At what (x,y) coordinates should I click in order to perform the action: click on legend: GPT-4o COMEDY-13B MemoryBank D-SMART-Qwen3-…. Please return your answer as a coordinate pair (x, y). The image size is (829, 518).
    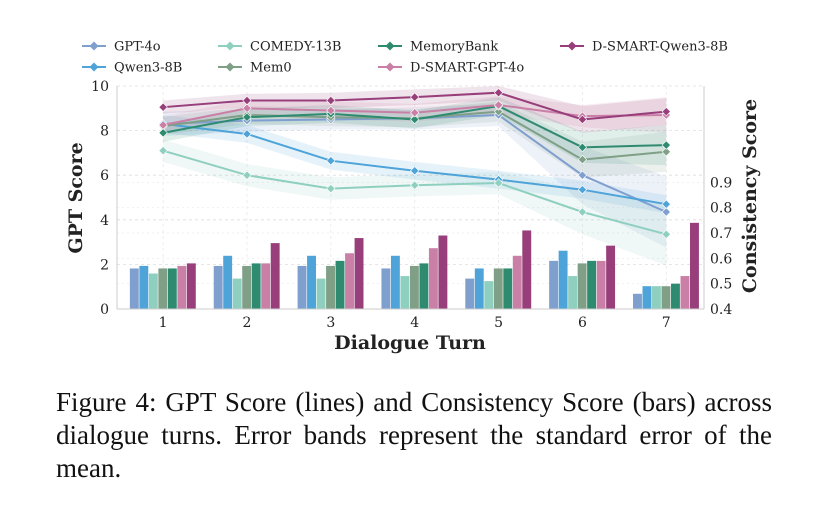
    Looking at the image, I should click on (405, 58).